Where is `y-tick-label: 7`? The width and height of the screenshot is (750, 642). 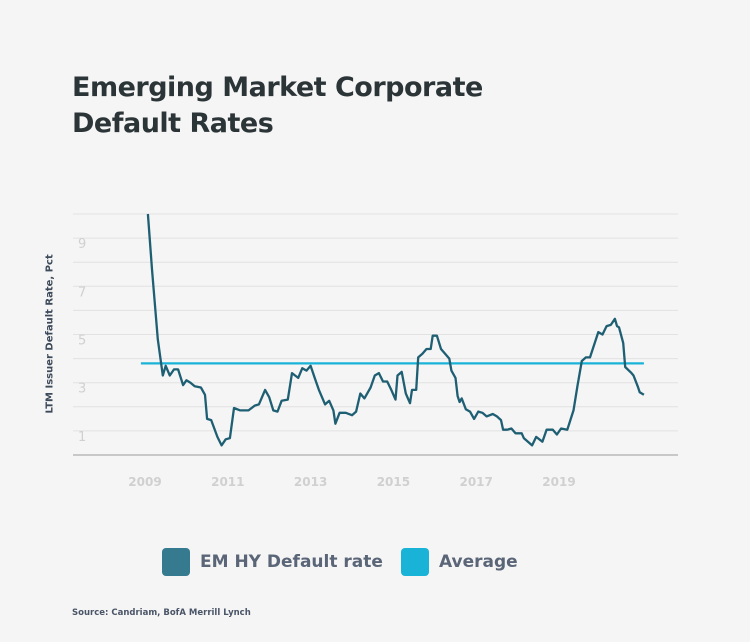 y-tick-label: 7 is located at coordinates (82, 292).